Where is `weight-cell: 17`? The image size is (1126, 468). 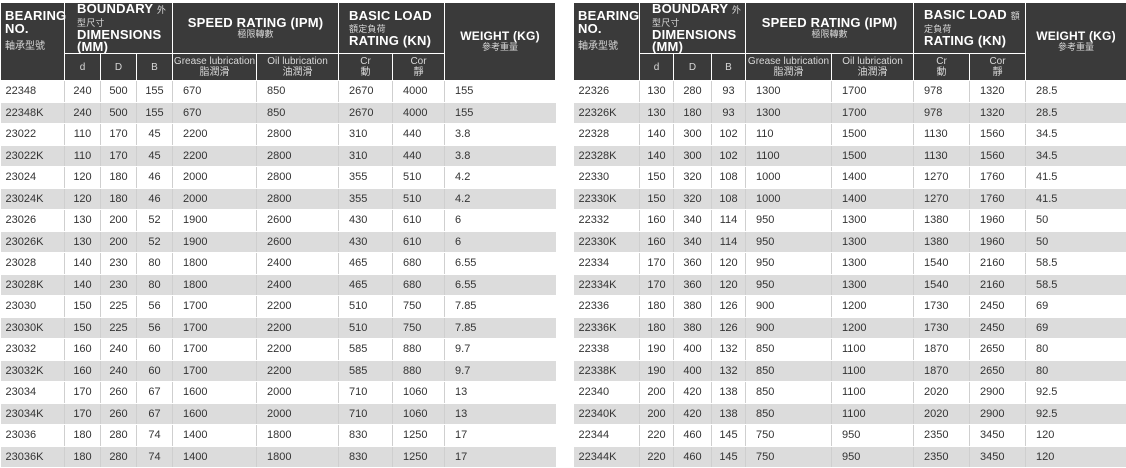 weight-cell: 17 is located at coordinates (500, 457).